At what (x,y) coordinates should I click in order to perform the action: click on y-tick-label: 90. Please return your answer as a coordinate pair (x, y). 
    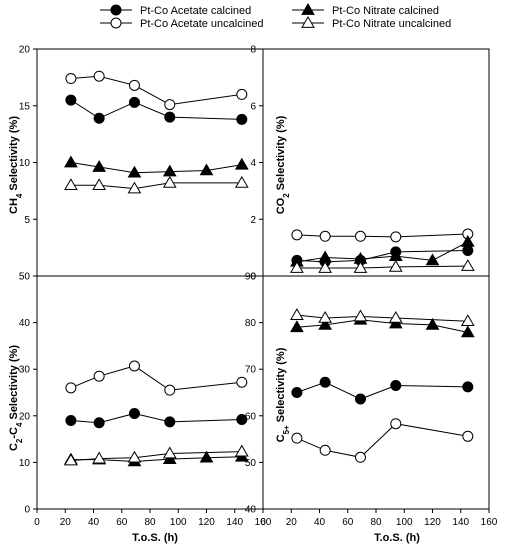
    Looking at the image, I should click on (251, 277).